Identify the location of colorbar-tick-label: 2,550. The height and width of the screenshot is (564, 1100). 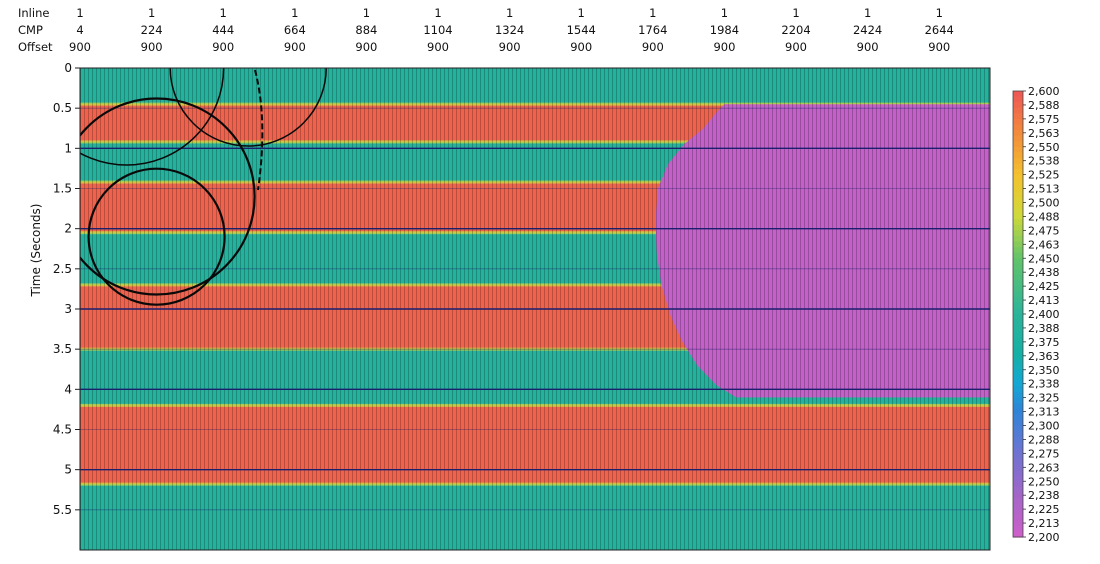
(1044, 147).